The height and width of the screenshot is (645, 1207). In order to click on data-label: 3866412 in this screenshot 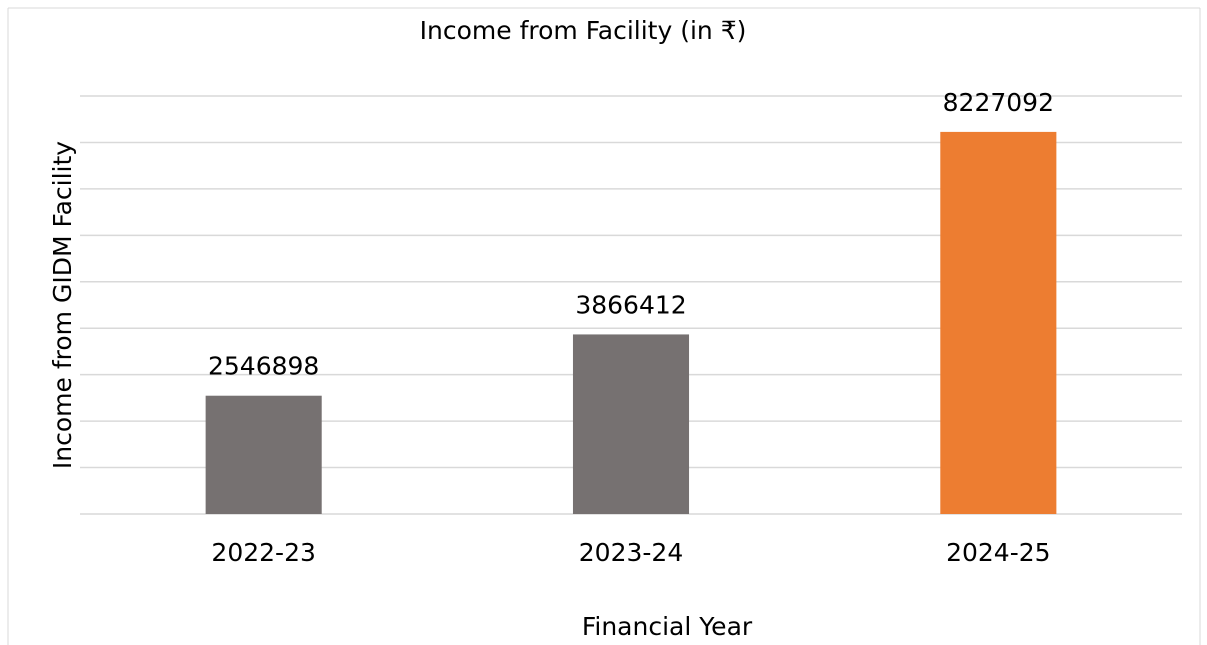, I will do `click(630, 304)`.